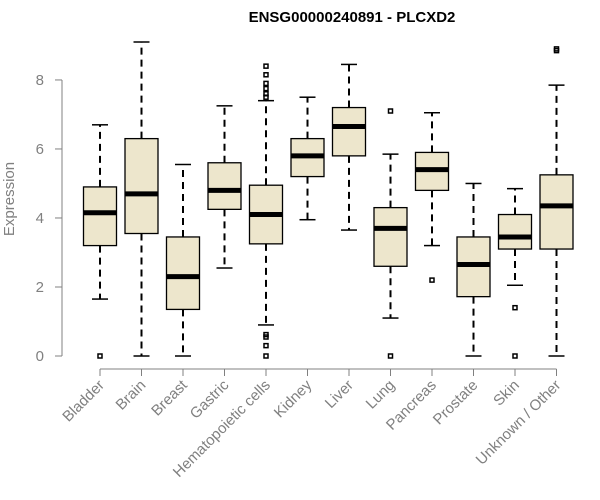  Describe the element at coordinates (293, 398) in the screenshot. I see `x-tick-label: Kidney` at that location.